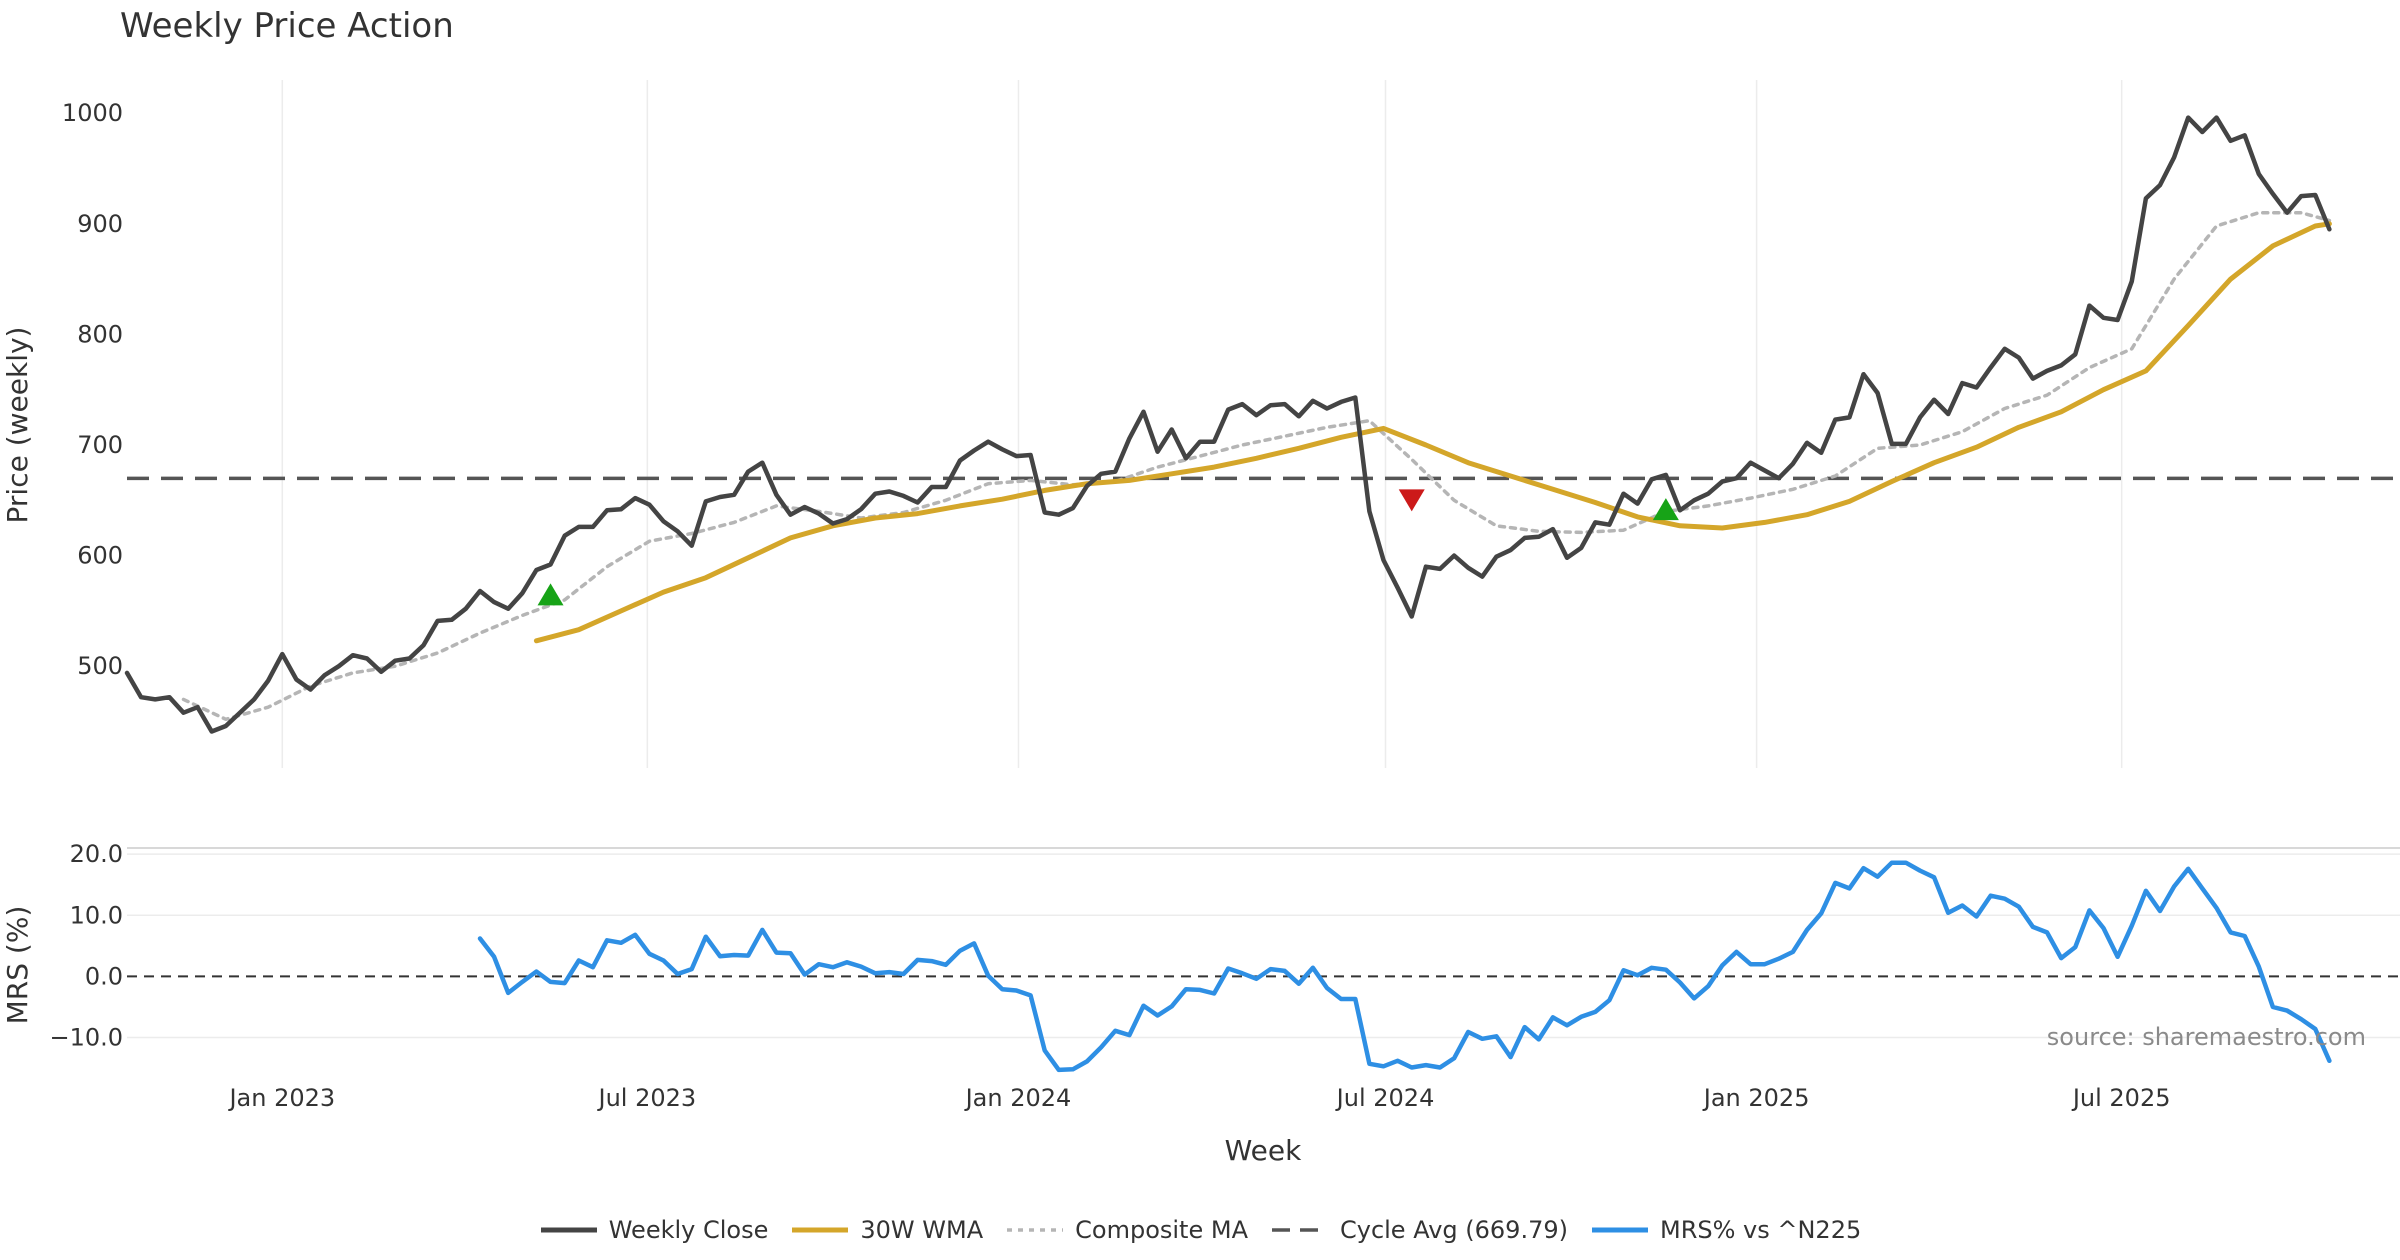  I want to click on legend-label: MRS% vs ^N225, so click(1760, 1230).